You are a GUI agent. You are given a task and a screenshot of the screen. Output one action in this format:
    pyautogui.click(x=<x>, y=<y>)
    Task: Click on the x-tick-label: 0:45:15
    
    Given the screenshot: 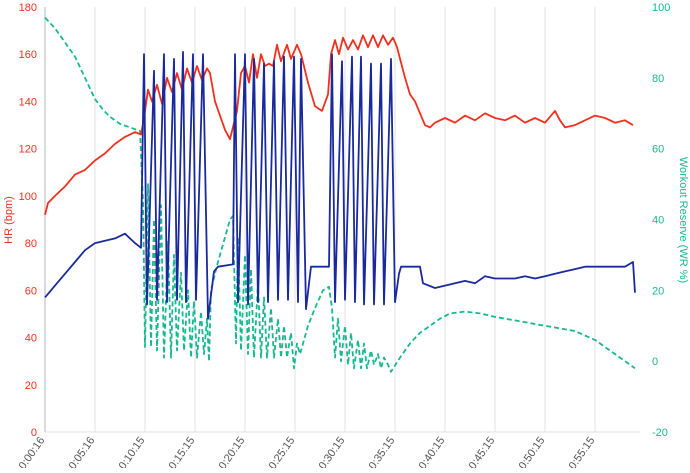 What is the action you would take?
    pyautogui.click(x=482, y=451)
    